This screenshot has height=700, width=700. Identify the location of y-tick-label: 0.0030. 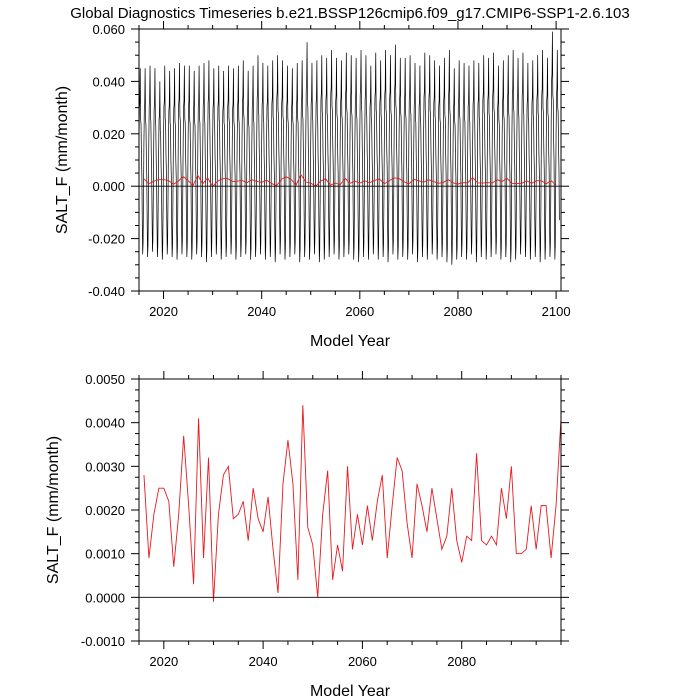
(105, 466).